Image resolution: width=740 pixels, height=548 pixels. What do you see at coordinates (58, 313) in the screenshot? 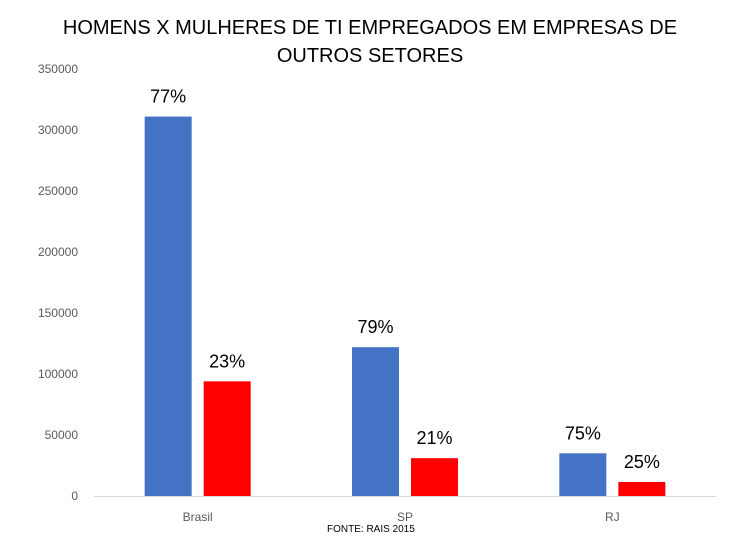
I see `y-tick-label: 150000` at bounding box center [58, 313].